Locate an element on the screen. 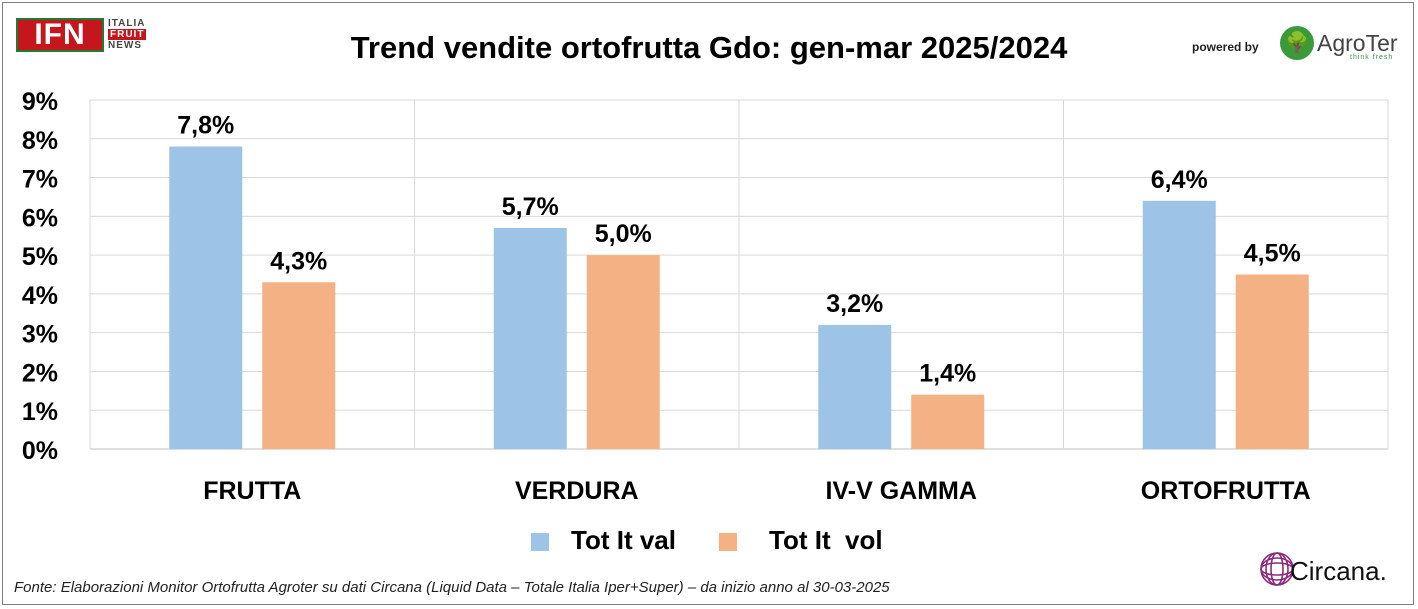 The image size is (1418, 609). ifn-sub-italia: ITALIA is located at coordinates (127, 23).